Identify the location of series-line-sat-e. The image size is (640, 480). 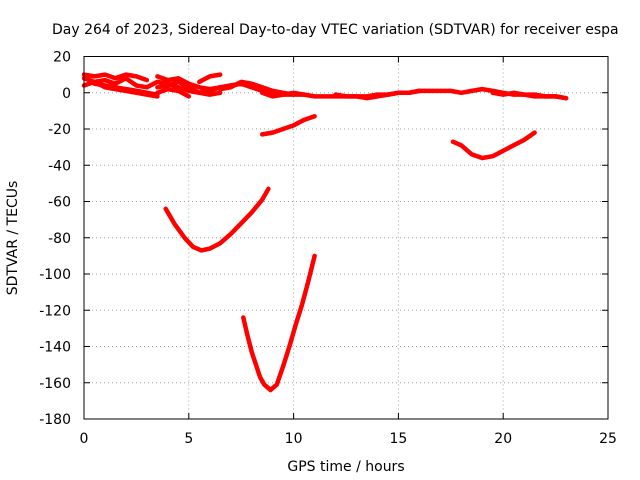
(141, 91).